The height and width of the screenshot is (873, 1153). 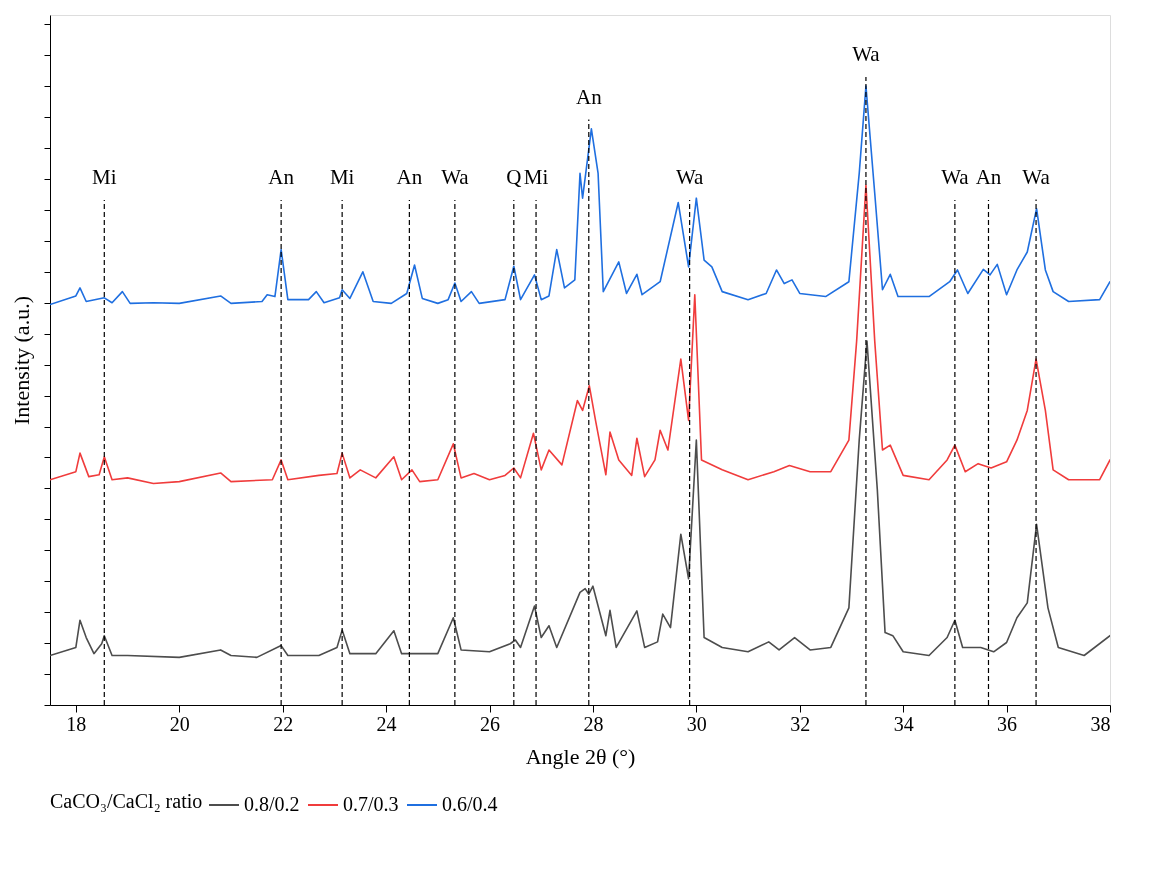 I want to click on x-tick-label: 26, so click(x=490, y=723).